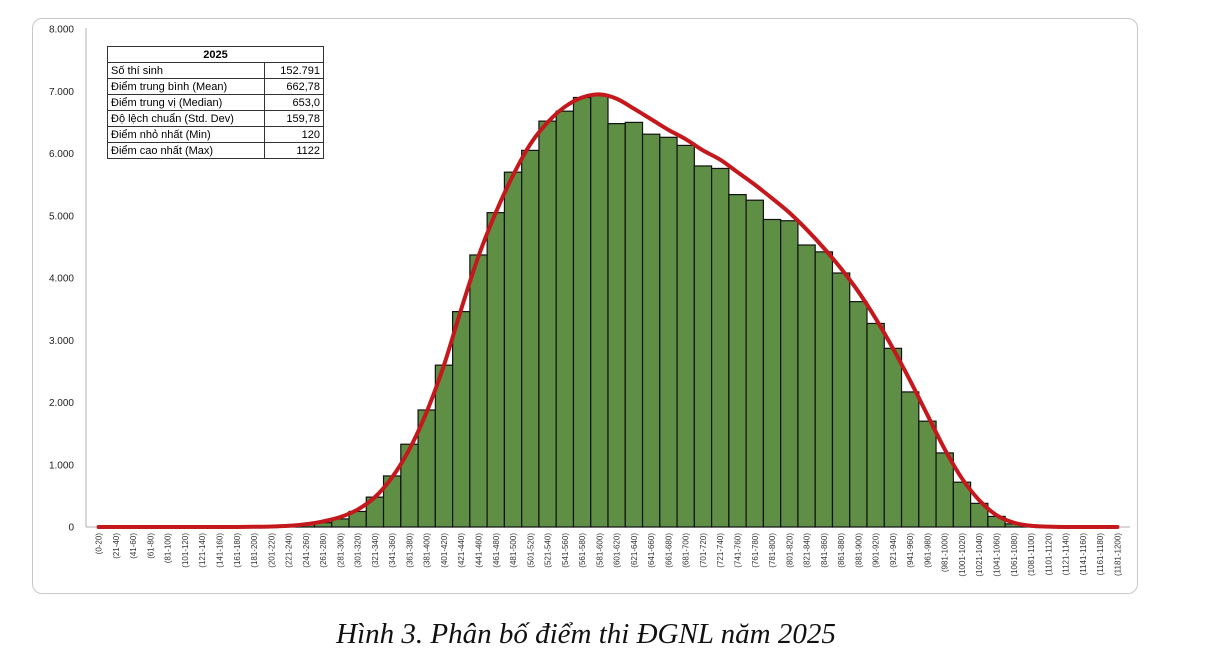 Image resolution: width=1228 pixels, height=666 pixels. I want to click on stats-row-max: Điểm cao nhất (Max) 1122, so click(215, 150).